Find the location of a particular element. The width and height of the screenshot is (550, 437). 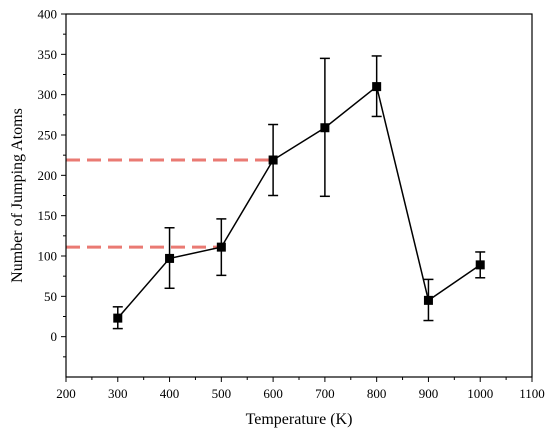

y-tick-label: 200 is located at coordinates (48, 175).